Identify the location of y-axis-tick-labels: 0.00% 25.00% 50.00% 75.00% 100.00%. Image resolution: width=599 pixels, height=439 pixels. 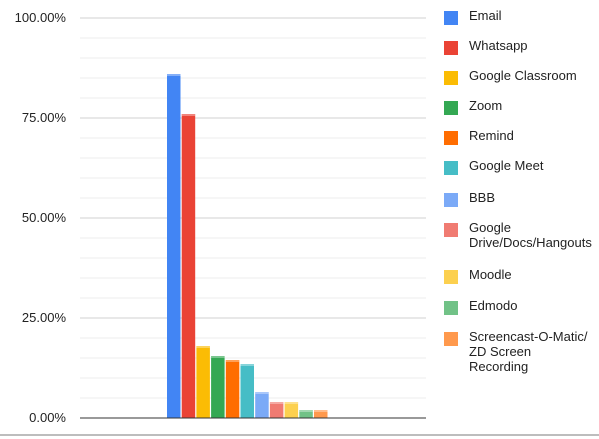
(41, 217).